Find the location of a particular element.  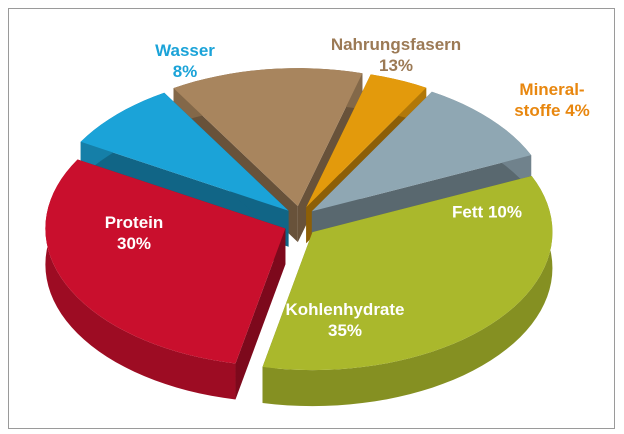

slice-label: Kohlenhydrate 35% is located at coordinates (344, 320).